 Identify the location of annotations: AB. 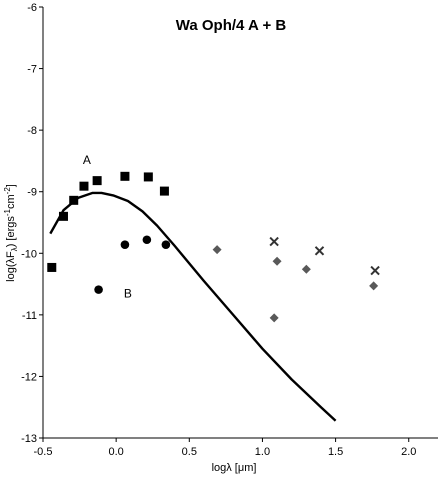
(107, 227).